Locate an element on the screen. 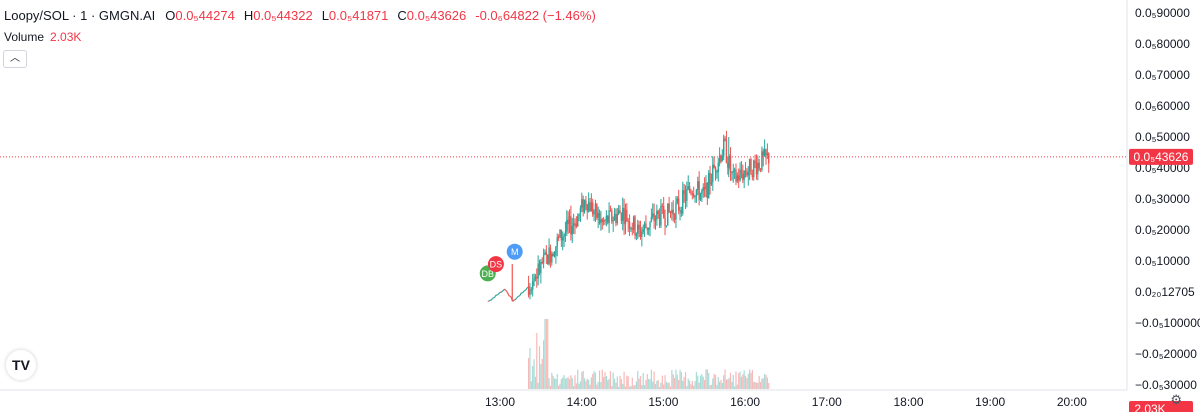  collapse-legend-button: ︿ is located at coordinates (15, 59).